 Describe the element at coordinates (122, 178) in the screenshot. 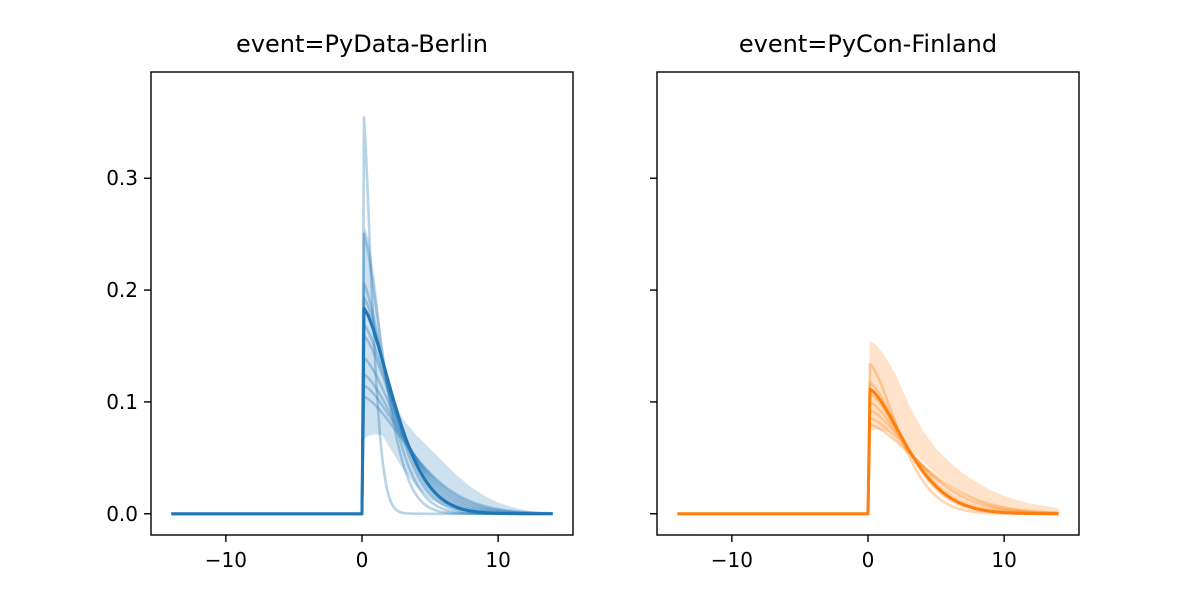

I see `y-tick-label: 0.3` at that location.